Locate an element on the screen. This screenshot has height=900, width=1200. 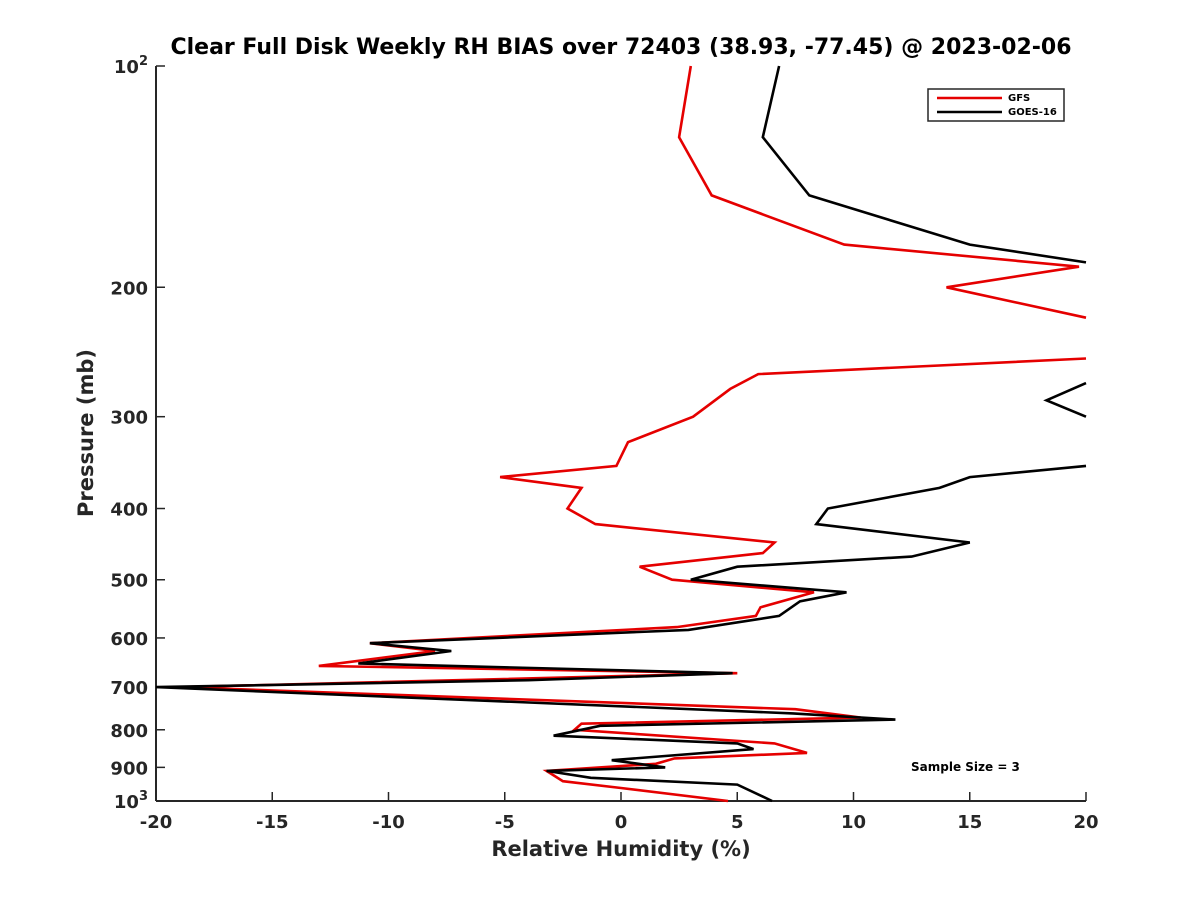
legend-label-gfs: GFS is located at coordinates (1019, 98).